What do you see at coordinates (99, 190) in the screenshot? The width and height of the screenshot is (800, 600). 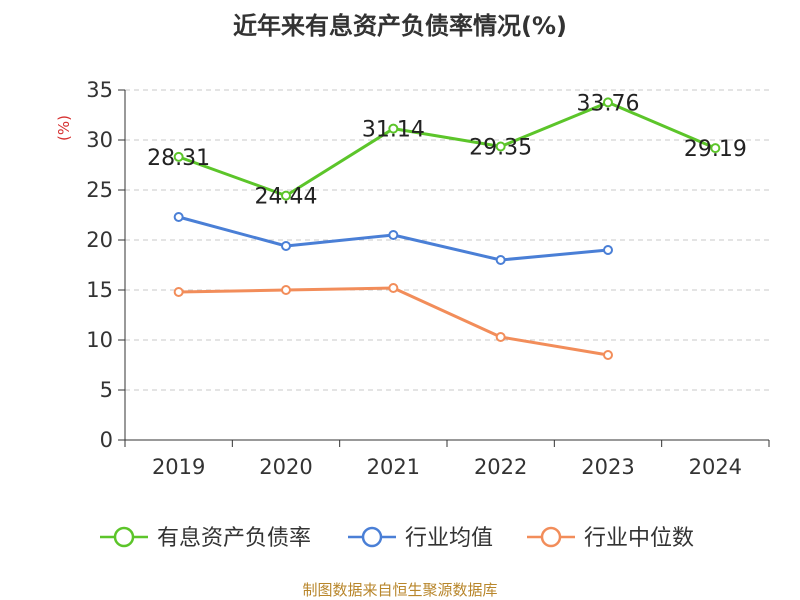 I see `y-tick-label: 25` at bounding box center [99, 190].